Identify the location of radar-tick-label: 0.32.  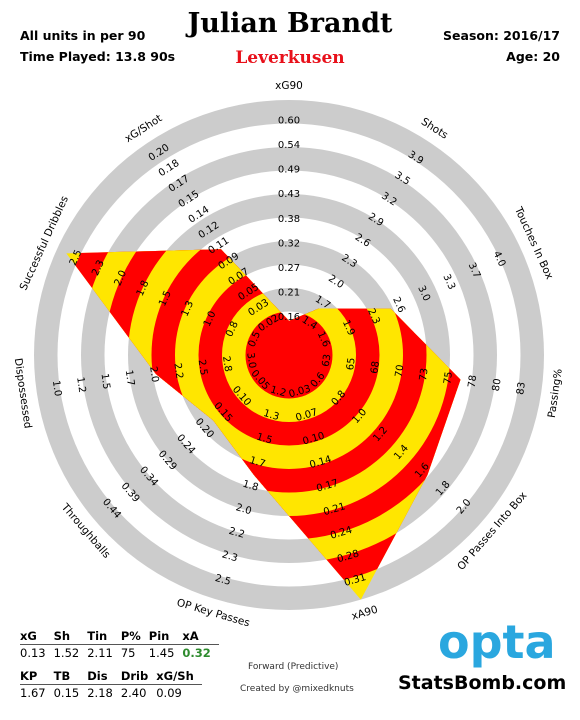
(289, 243).